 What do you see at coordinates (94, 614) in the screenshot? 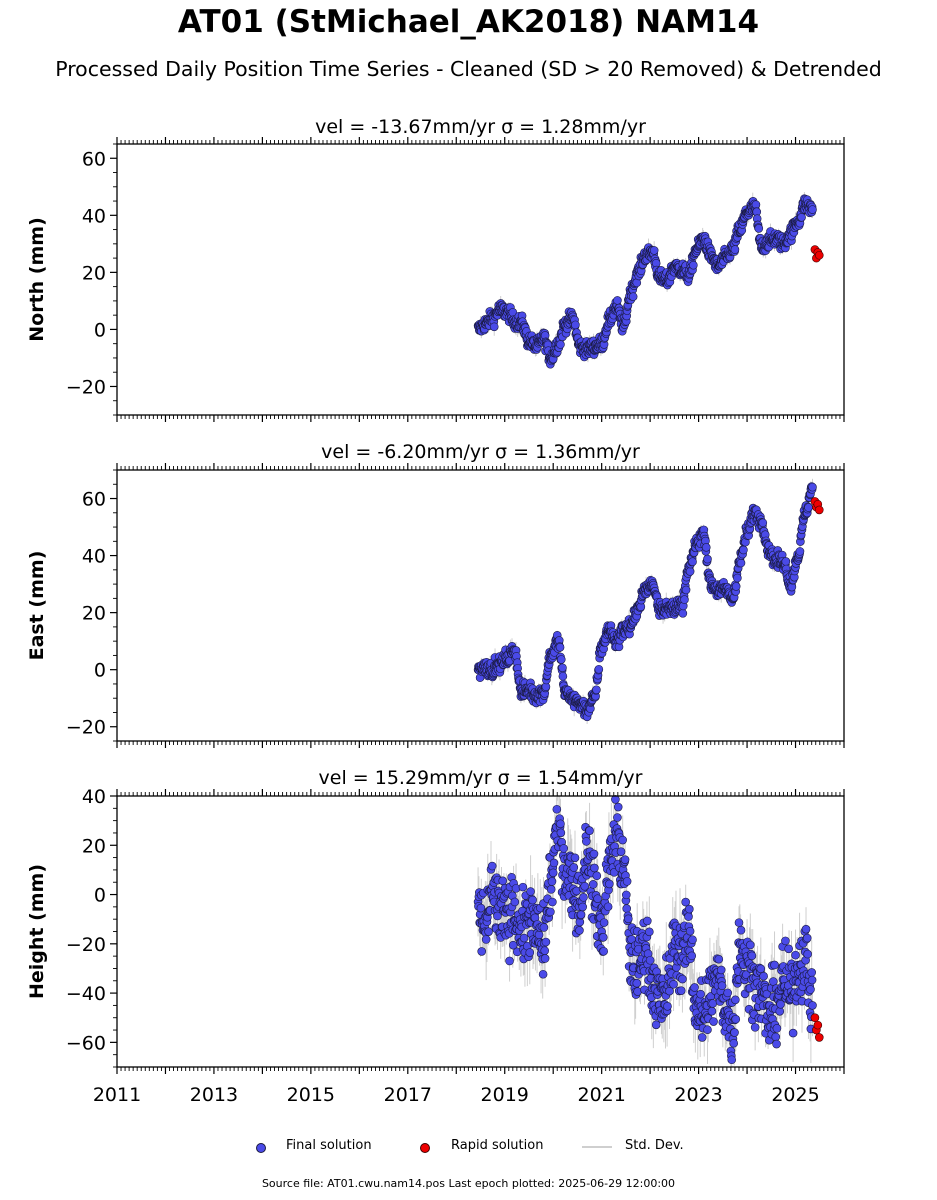
I see `y-tick-label: 20` at bounding box center [94, 614].